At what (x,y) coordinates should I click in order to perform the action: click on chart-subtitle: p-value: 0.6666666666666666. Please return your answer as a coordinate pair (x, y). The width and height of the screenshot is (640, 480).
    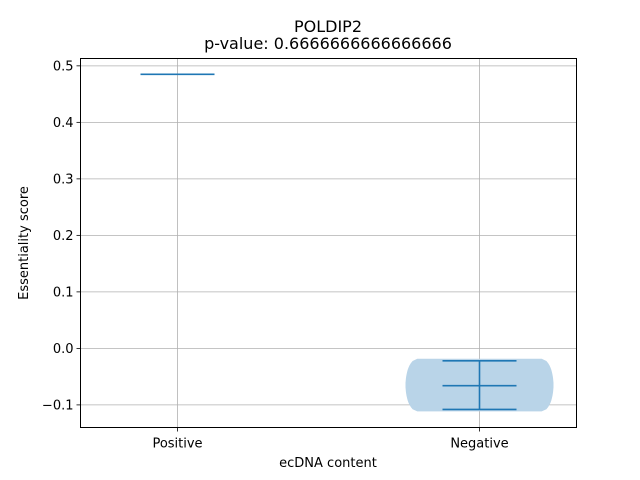
    Looking at the image, I should click on (328, 43).